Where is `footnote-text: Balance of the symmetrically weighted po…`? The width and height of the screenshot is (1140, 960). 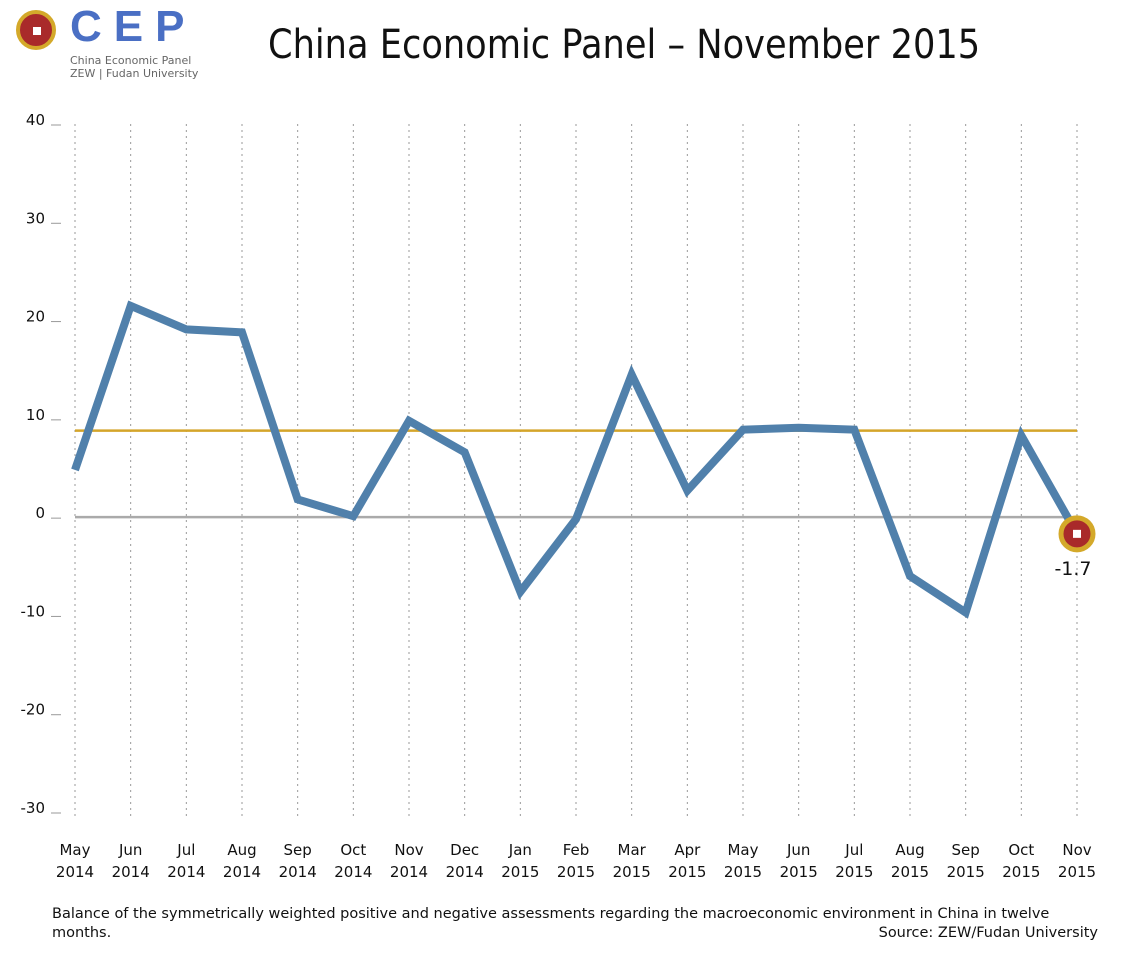 footnote-text: Balance of the symmetrically weighted po… is located at coordinates (551, 923).